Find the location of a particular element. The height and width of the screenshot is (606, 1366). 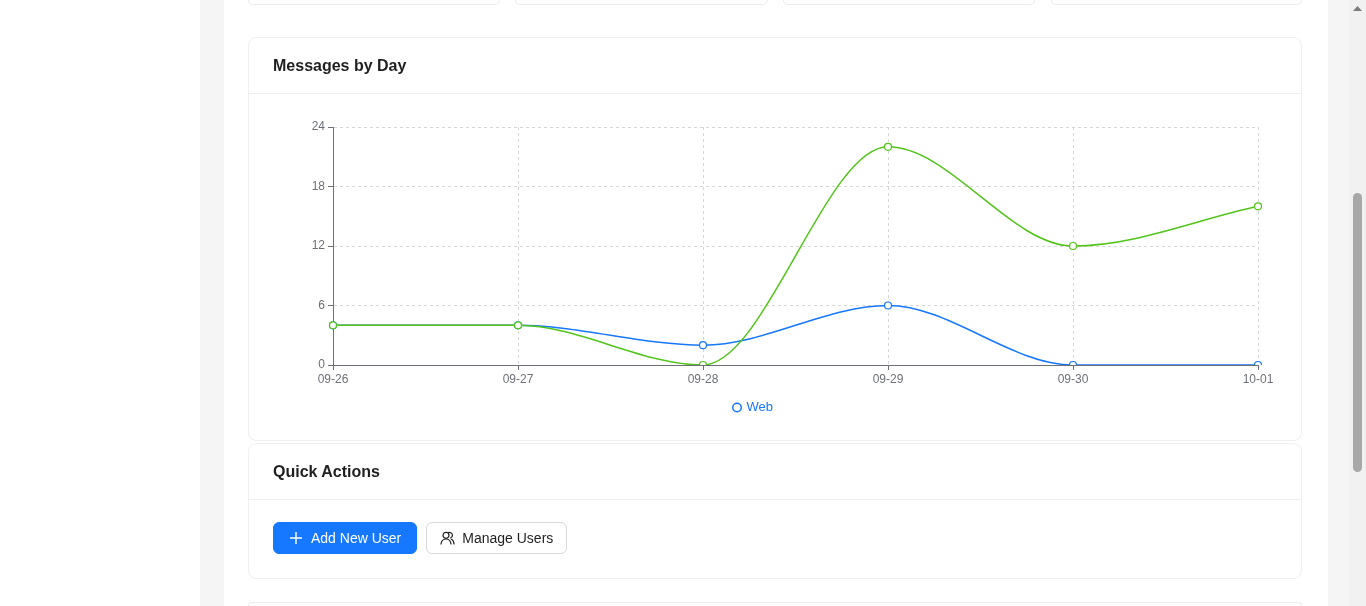

y-tick-label: 24 is located at coordinates (318, 126).